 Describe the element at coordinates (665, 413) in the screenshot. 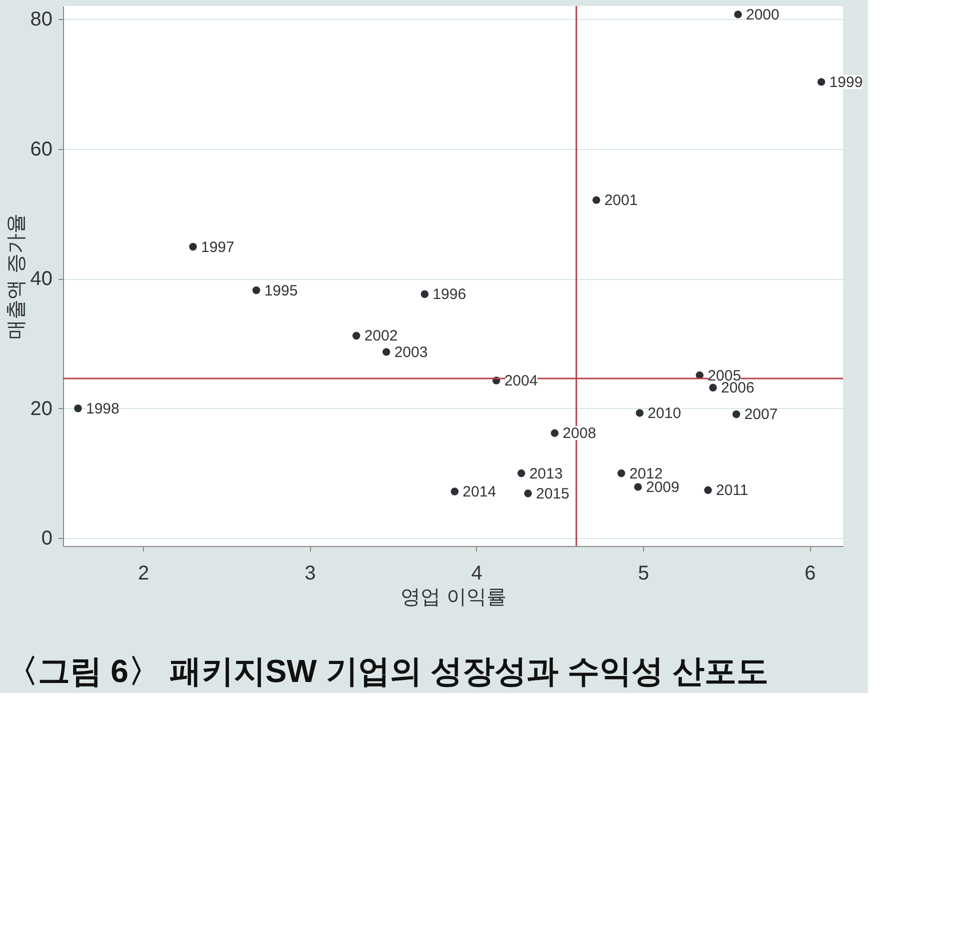

I see `annotation: 2010` at that location.